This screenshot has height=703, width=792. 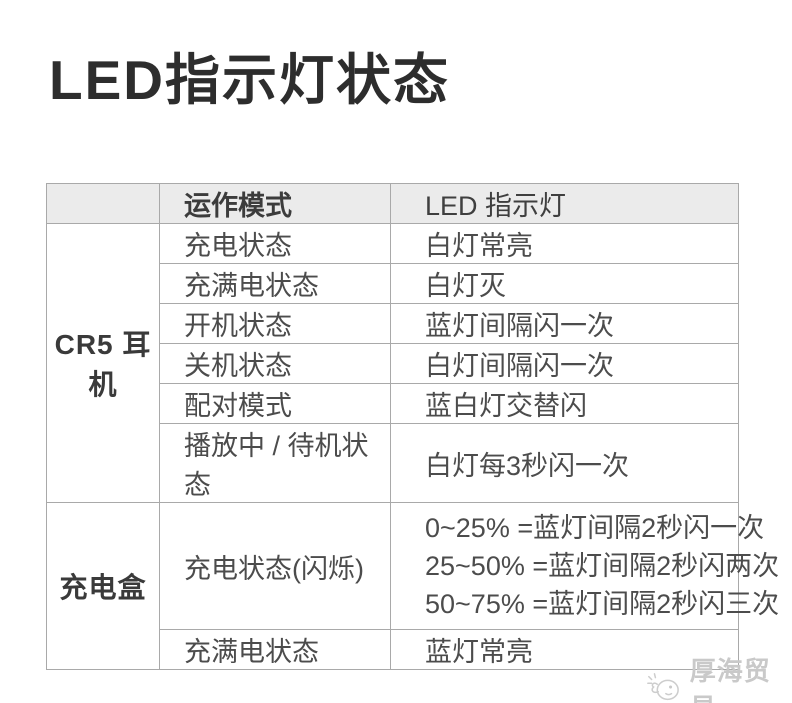 I want to click on mode-cell: 播放中 / 待机状态, so click(x=275, y=463).